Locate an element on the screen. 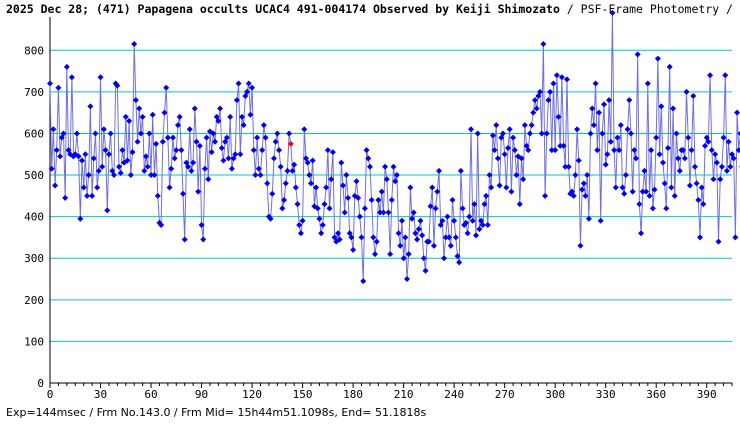 This screenshot has width=740, height=425. x-tick-label: 150 is located at coordinates (303, 394).